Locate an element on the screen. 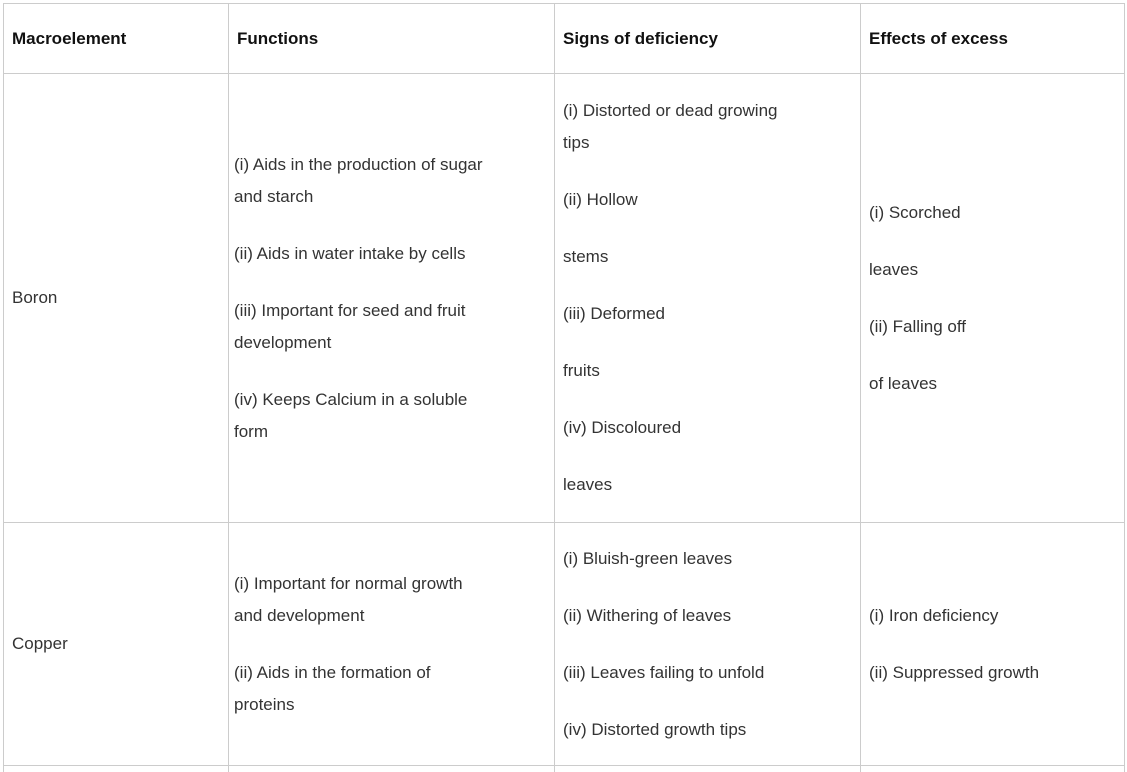 This screenshot has width=1127, height=772. paragraph: (iv) Discoloured is located at coordinates (707, 428).